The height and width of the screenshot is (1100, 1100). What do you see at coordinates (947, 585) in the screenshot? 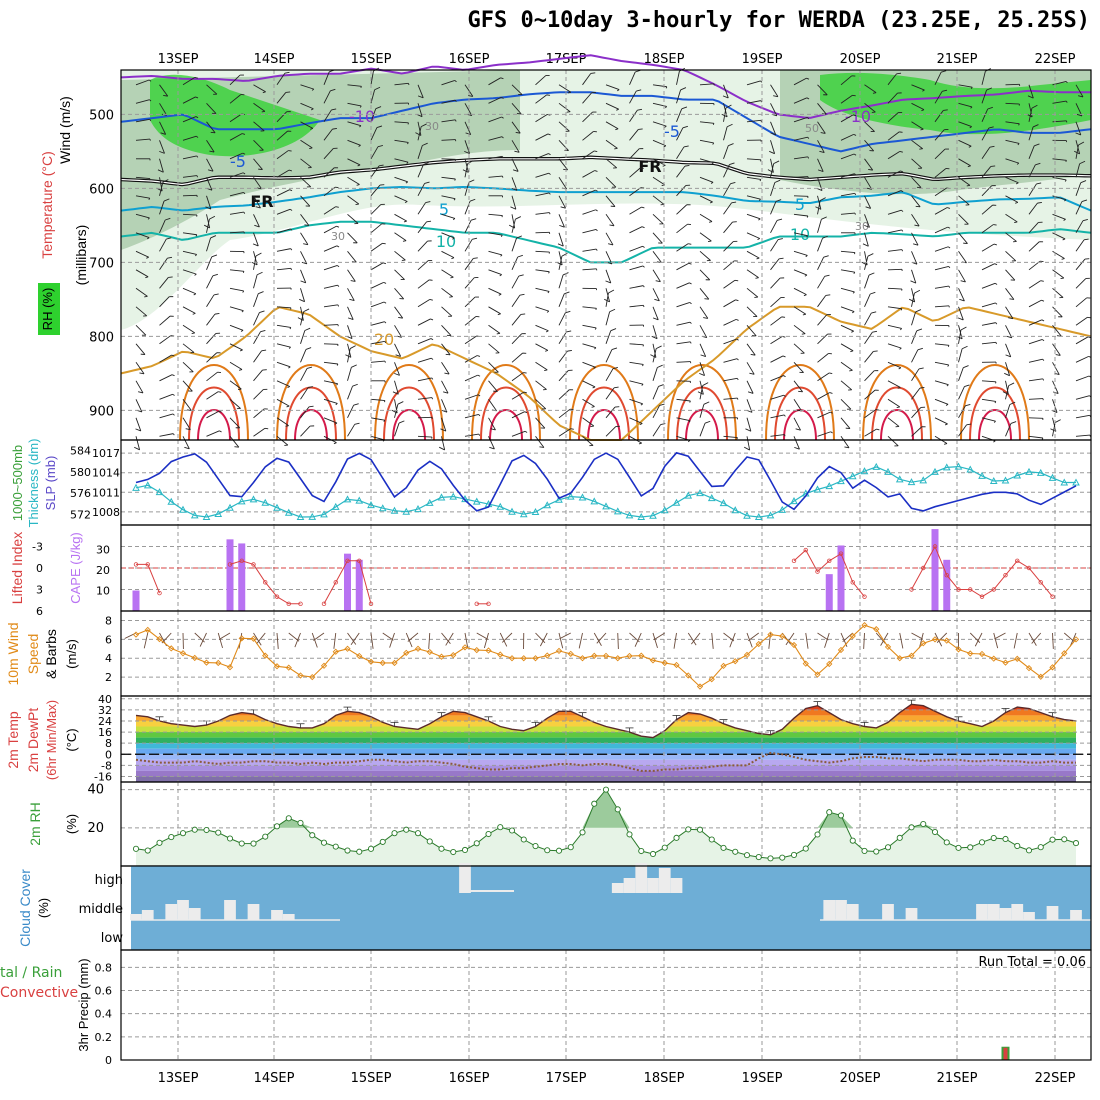
I see `cape-bar` at bounding box center [947, 585].